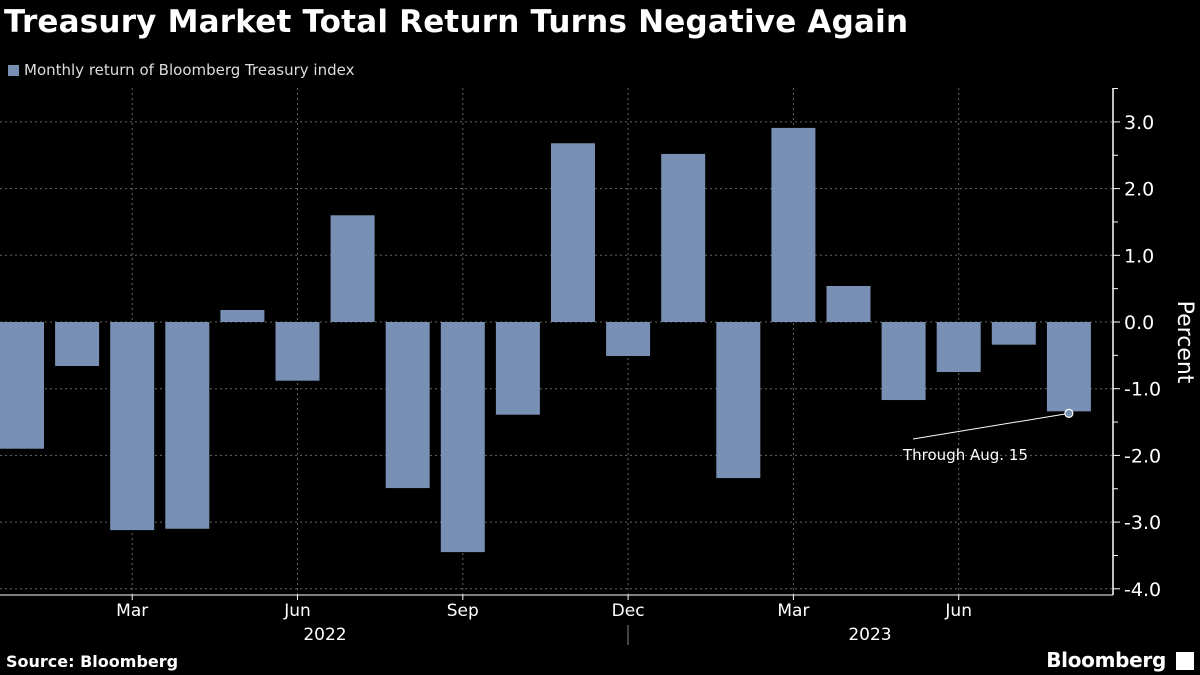 Image resolution: width=1200 pixels, height=675 pixels. I want to click on y-tick-label: -4.0, so click(1142, 590).